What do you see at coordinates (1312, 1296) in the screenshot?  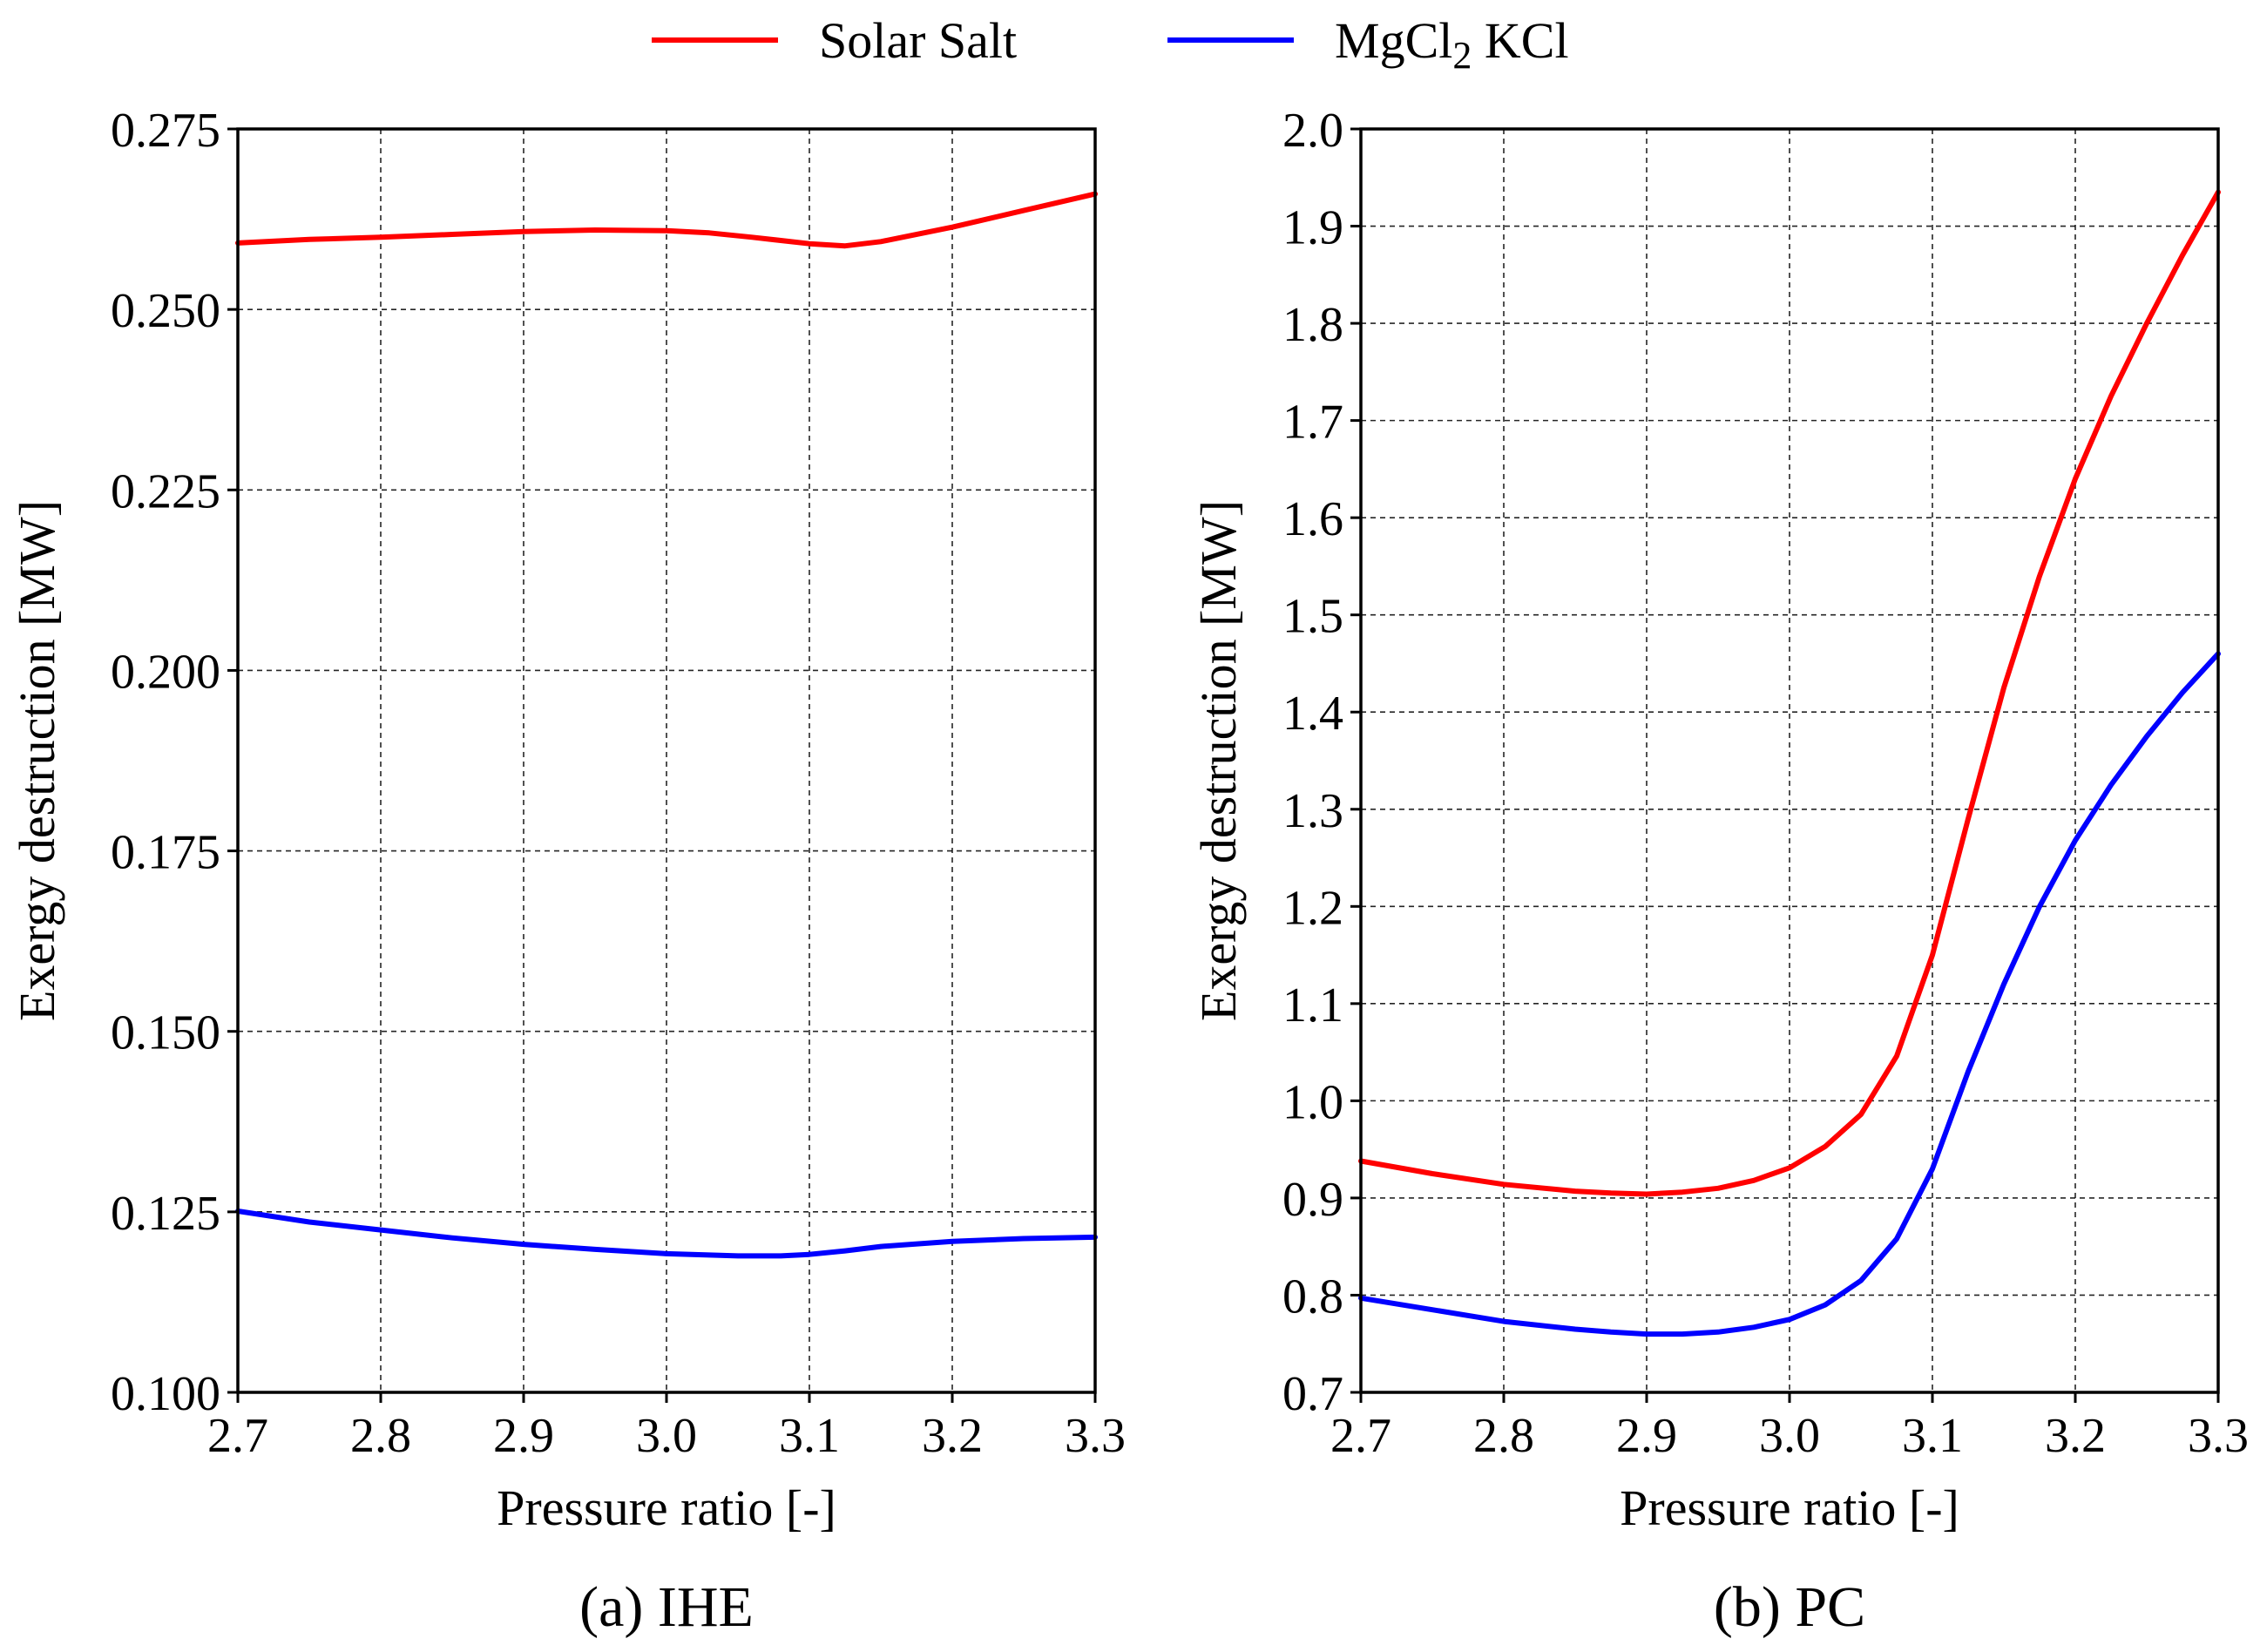 I see `y-tick-label: 0.8` at bounding box center [1312, 1296].